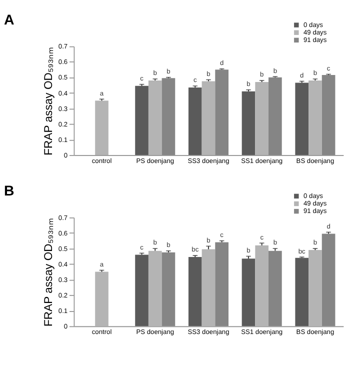 The image size is (347, 374). Describe the element at coordinates (9, 20) in the screenshot. I see `chart-title: A` at that location.